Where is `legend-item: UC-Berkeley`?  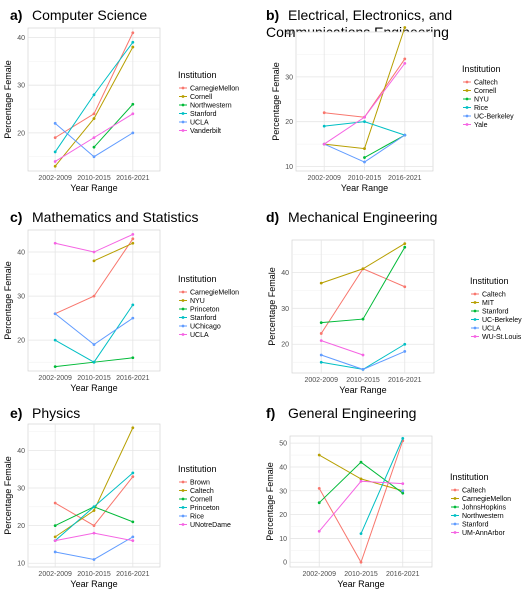 legend-item: UC-Berkeley is located at coordinates (494, 117).